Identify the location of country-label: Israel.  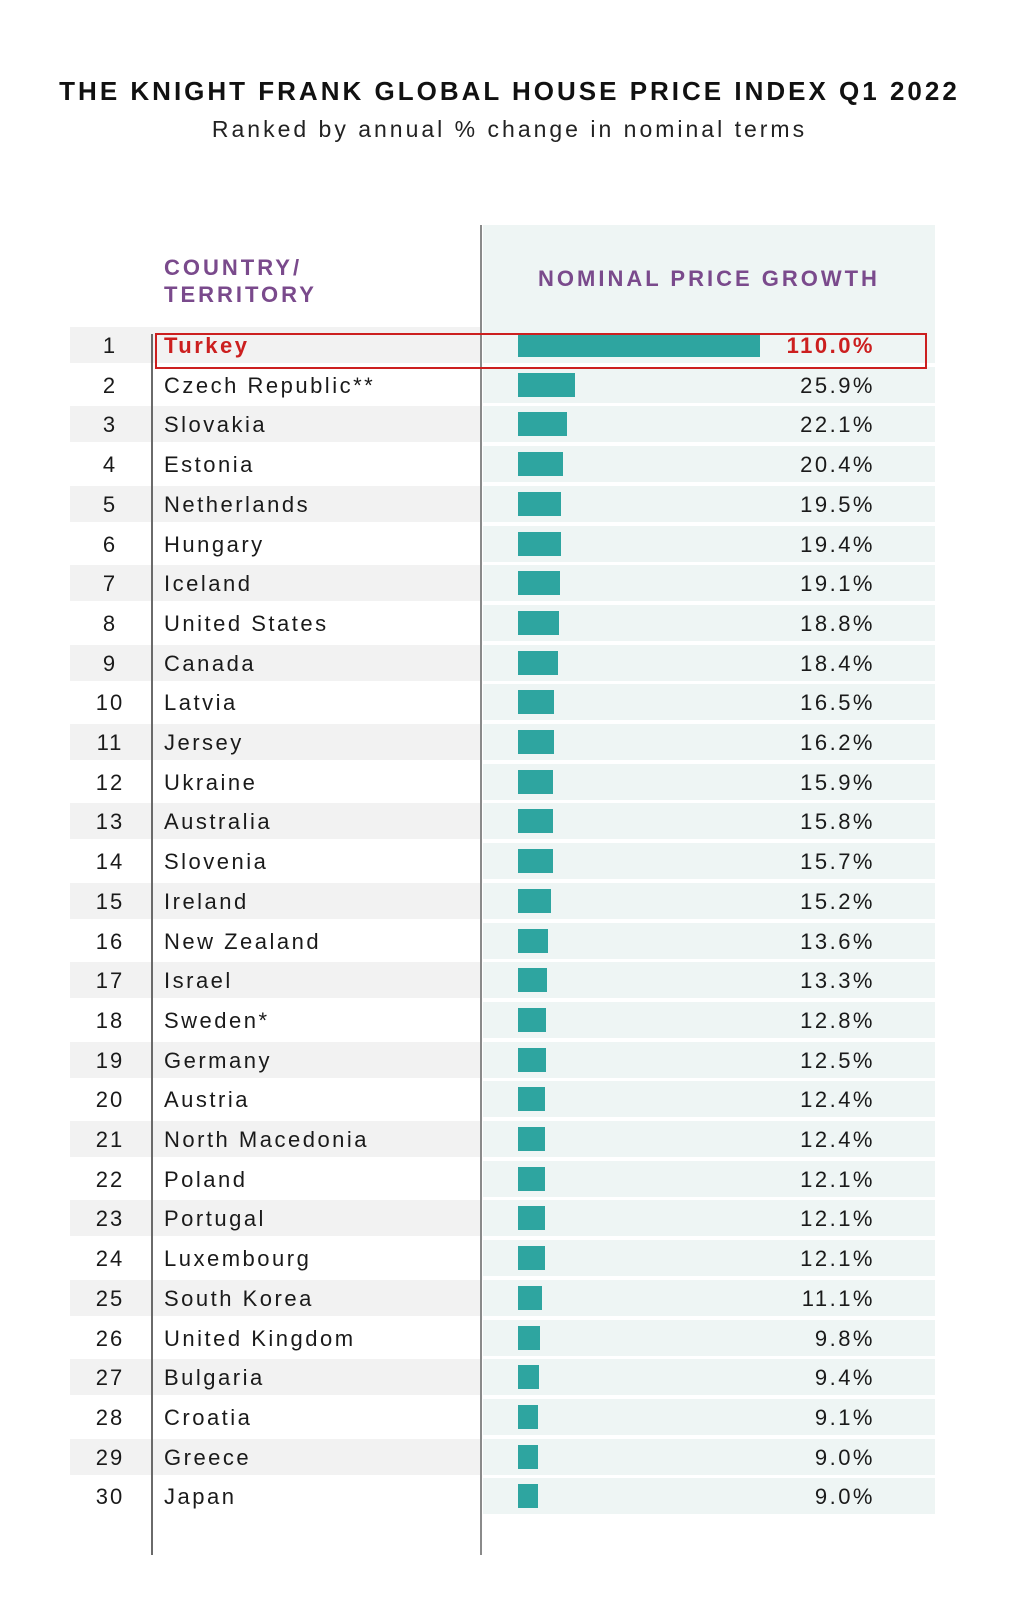
(198, 981).